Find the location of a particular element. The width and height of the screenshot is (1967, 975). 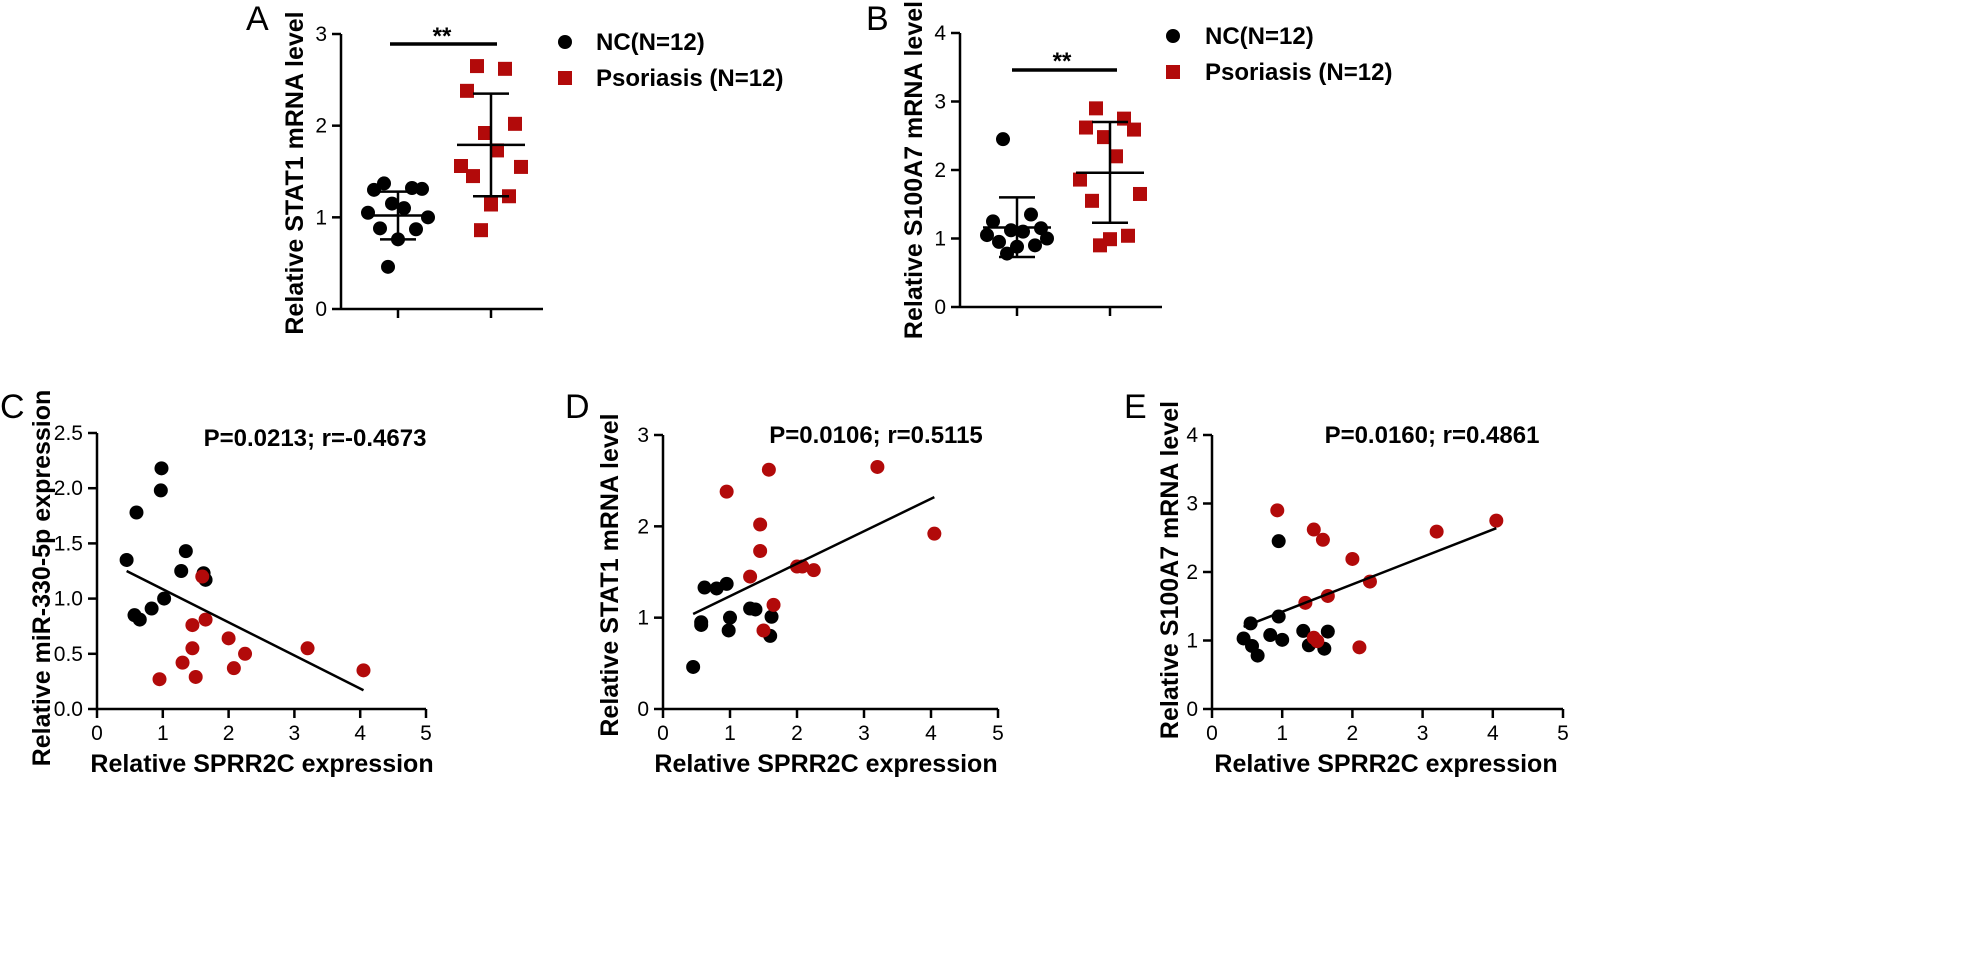

legend-psoriasis-marker-a is located at coordinates (565, 78).